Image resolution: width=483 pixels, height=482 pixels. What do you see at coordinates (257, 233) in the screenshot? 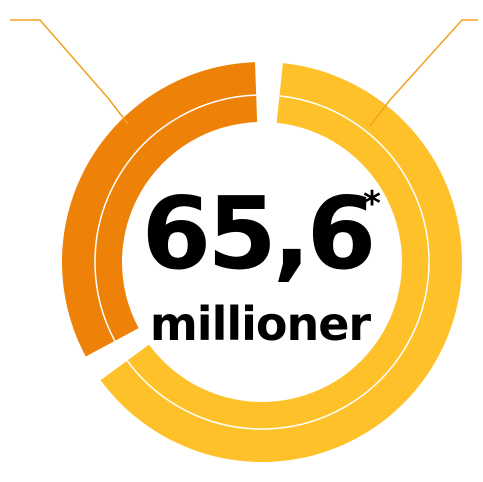
I see `center-value: 65,6` at bounding box center [257, 233].